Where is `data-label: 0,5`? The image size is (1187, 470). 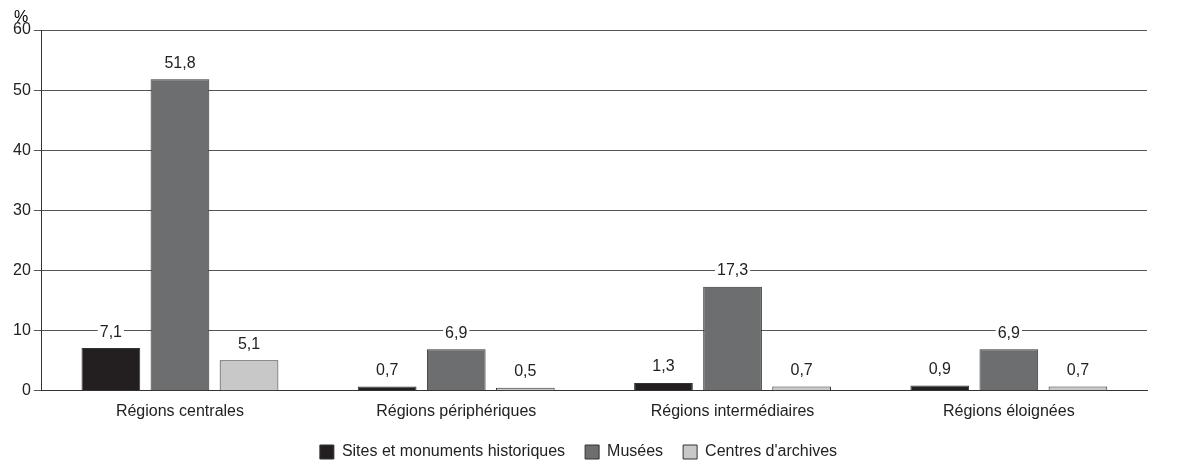 data-label: 0,5 is located at coordinates (525, 371).